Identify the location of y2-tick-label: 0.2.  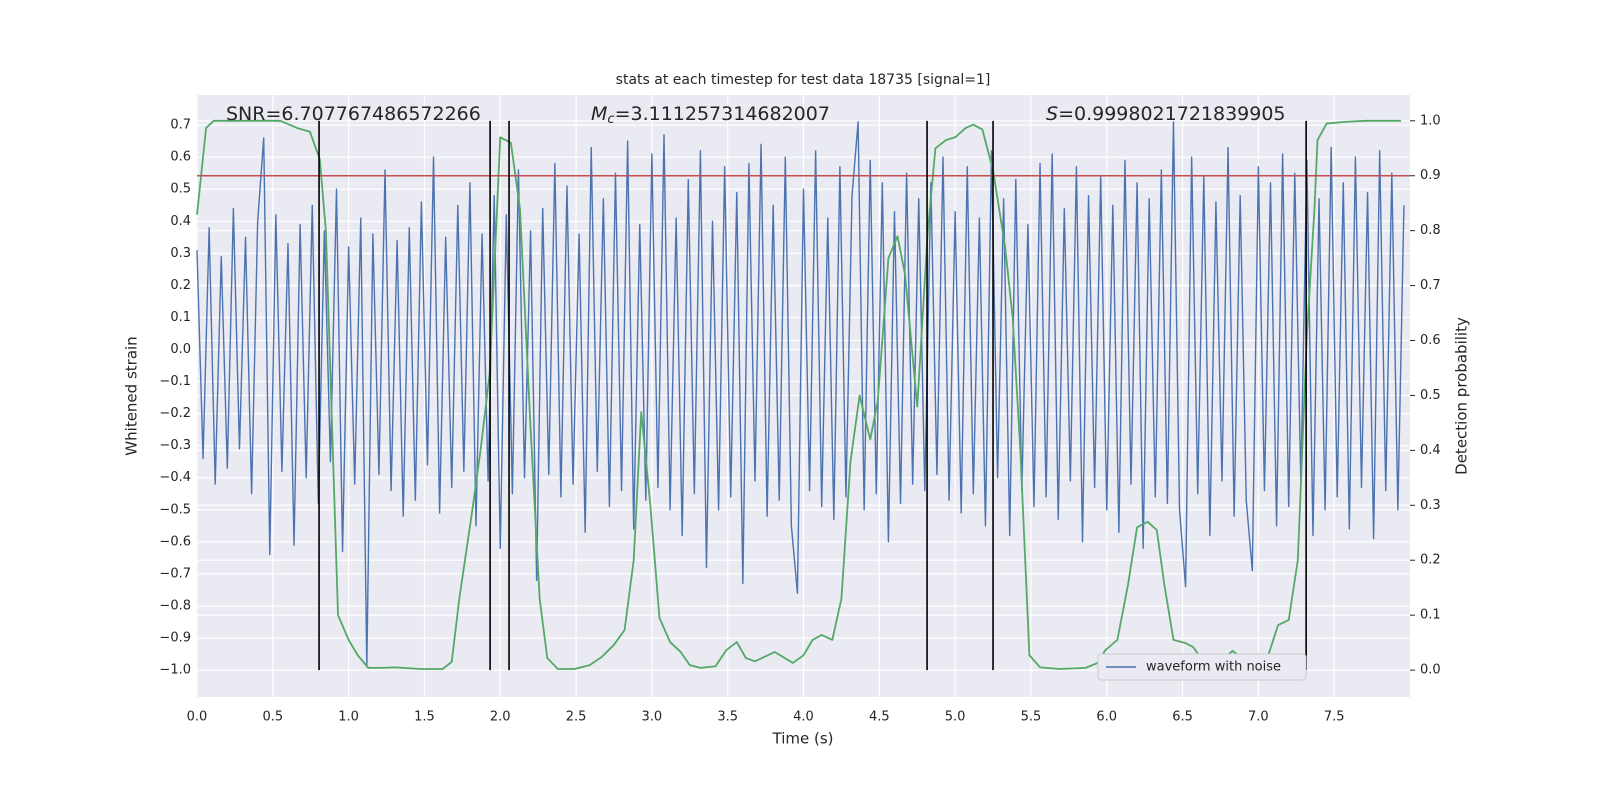
(1430, 560).